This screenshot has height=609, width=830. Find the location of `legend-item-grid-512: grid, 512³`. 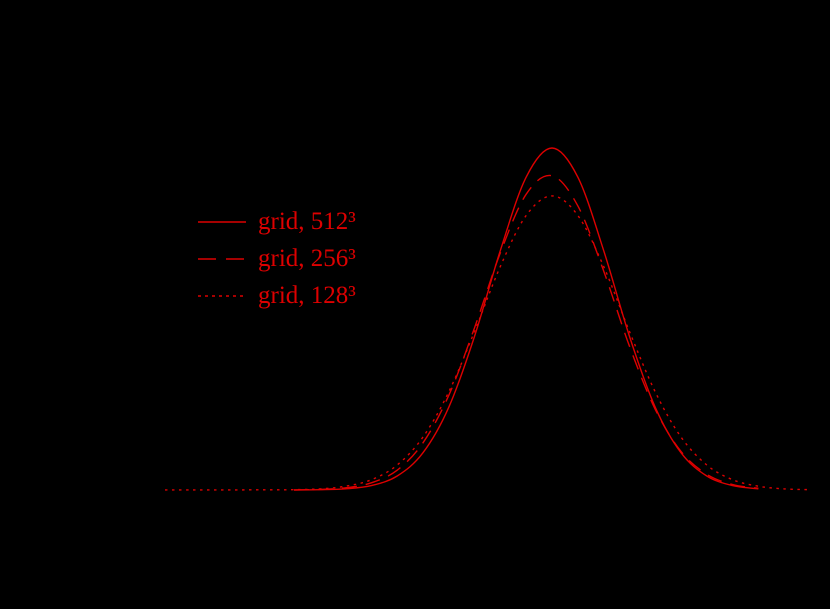

legend-item-grid-512: grid, 512³ is located at coordinates (277, 221).